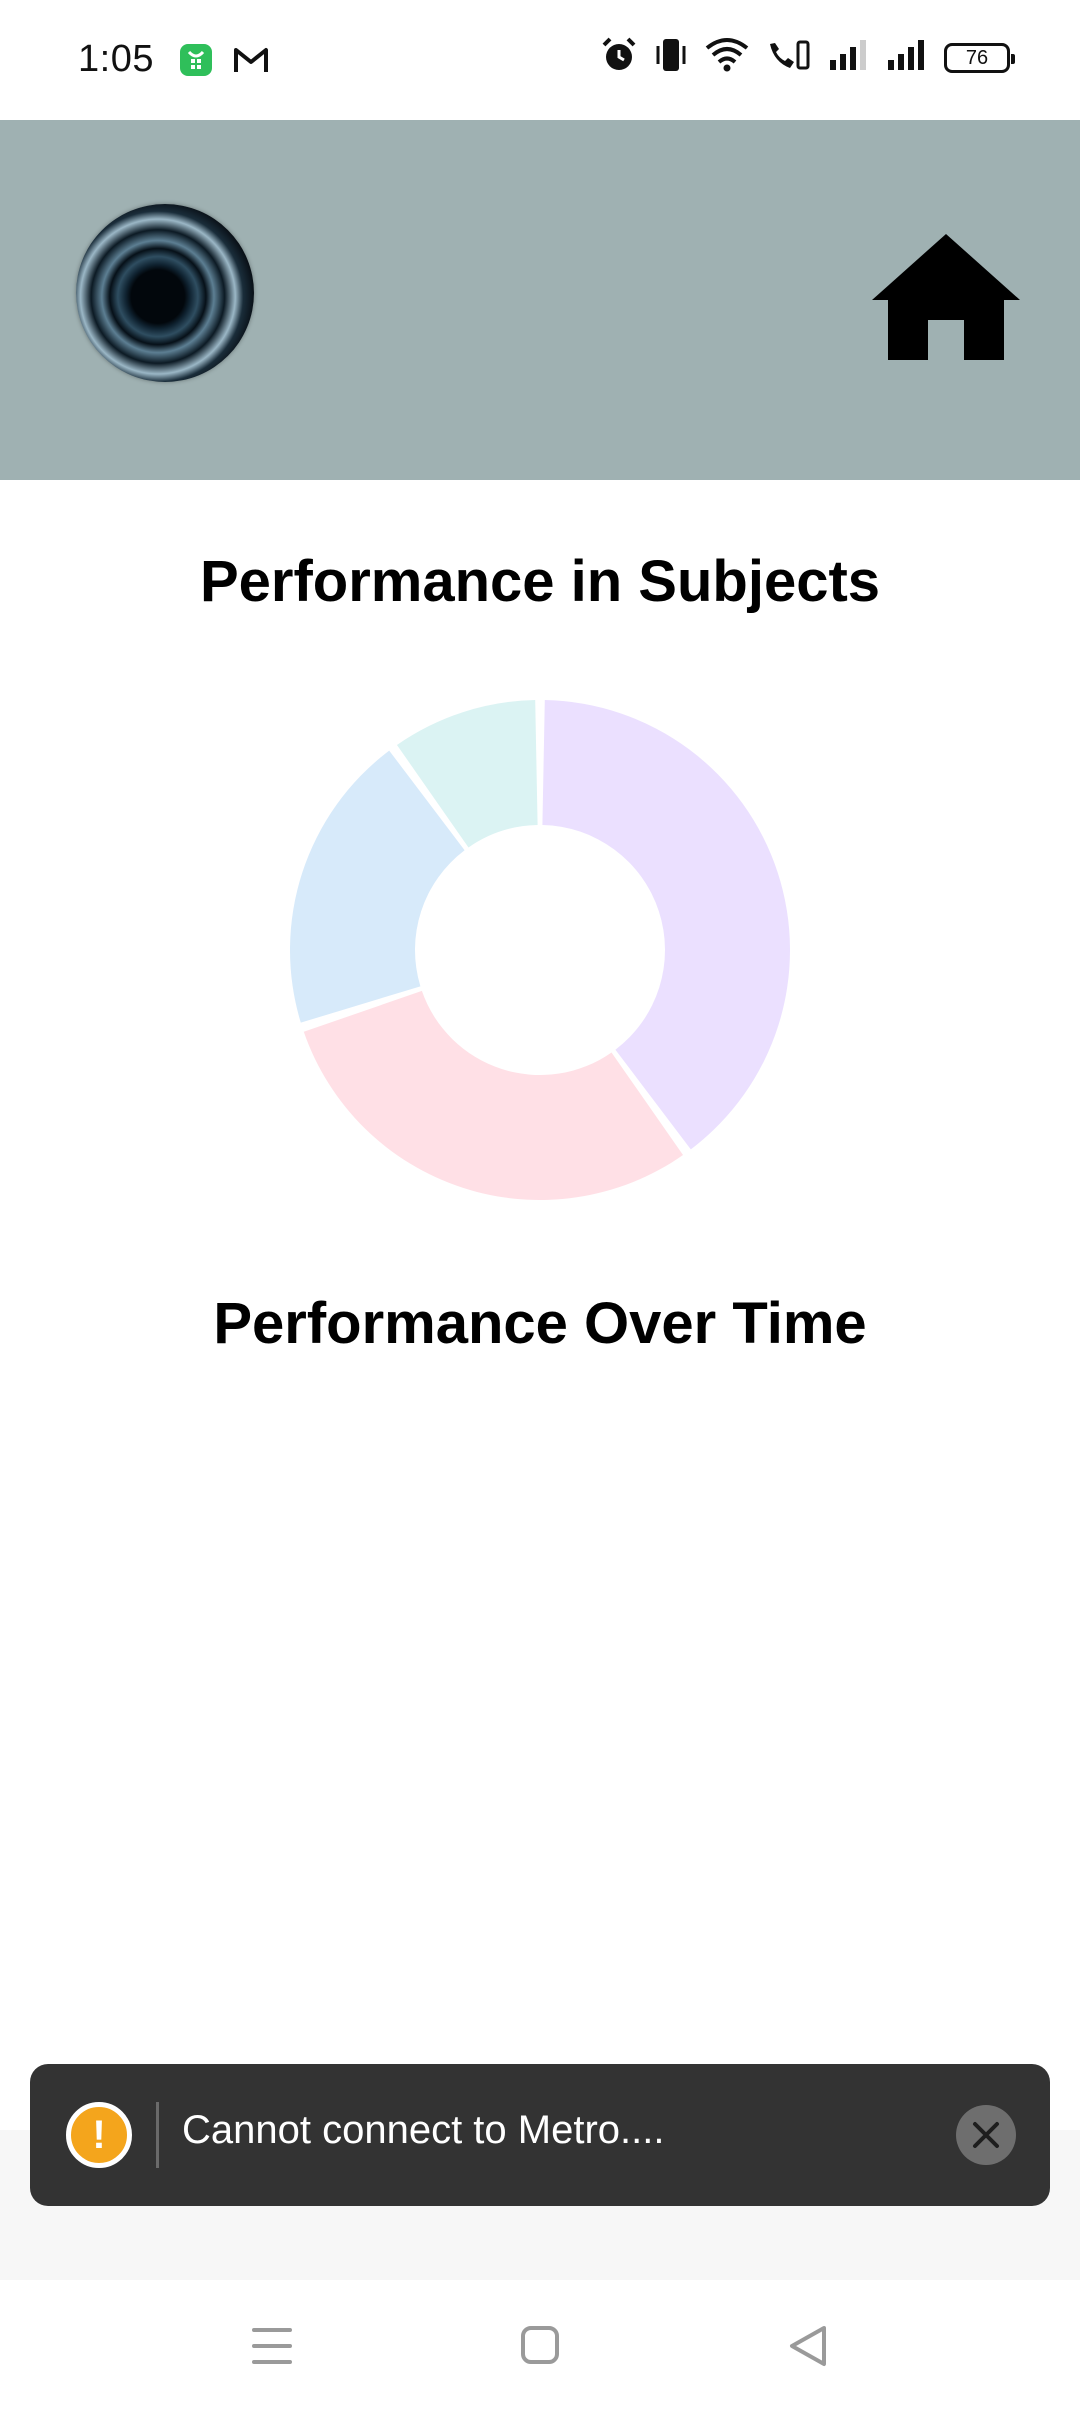 The width and height of the screenshot is (1080, 2412). I want to click on home-button, so click(946, 298).